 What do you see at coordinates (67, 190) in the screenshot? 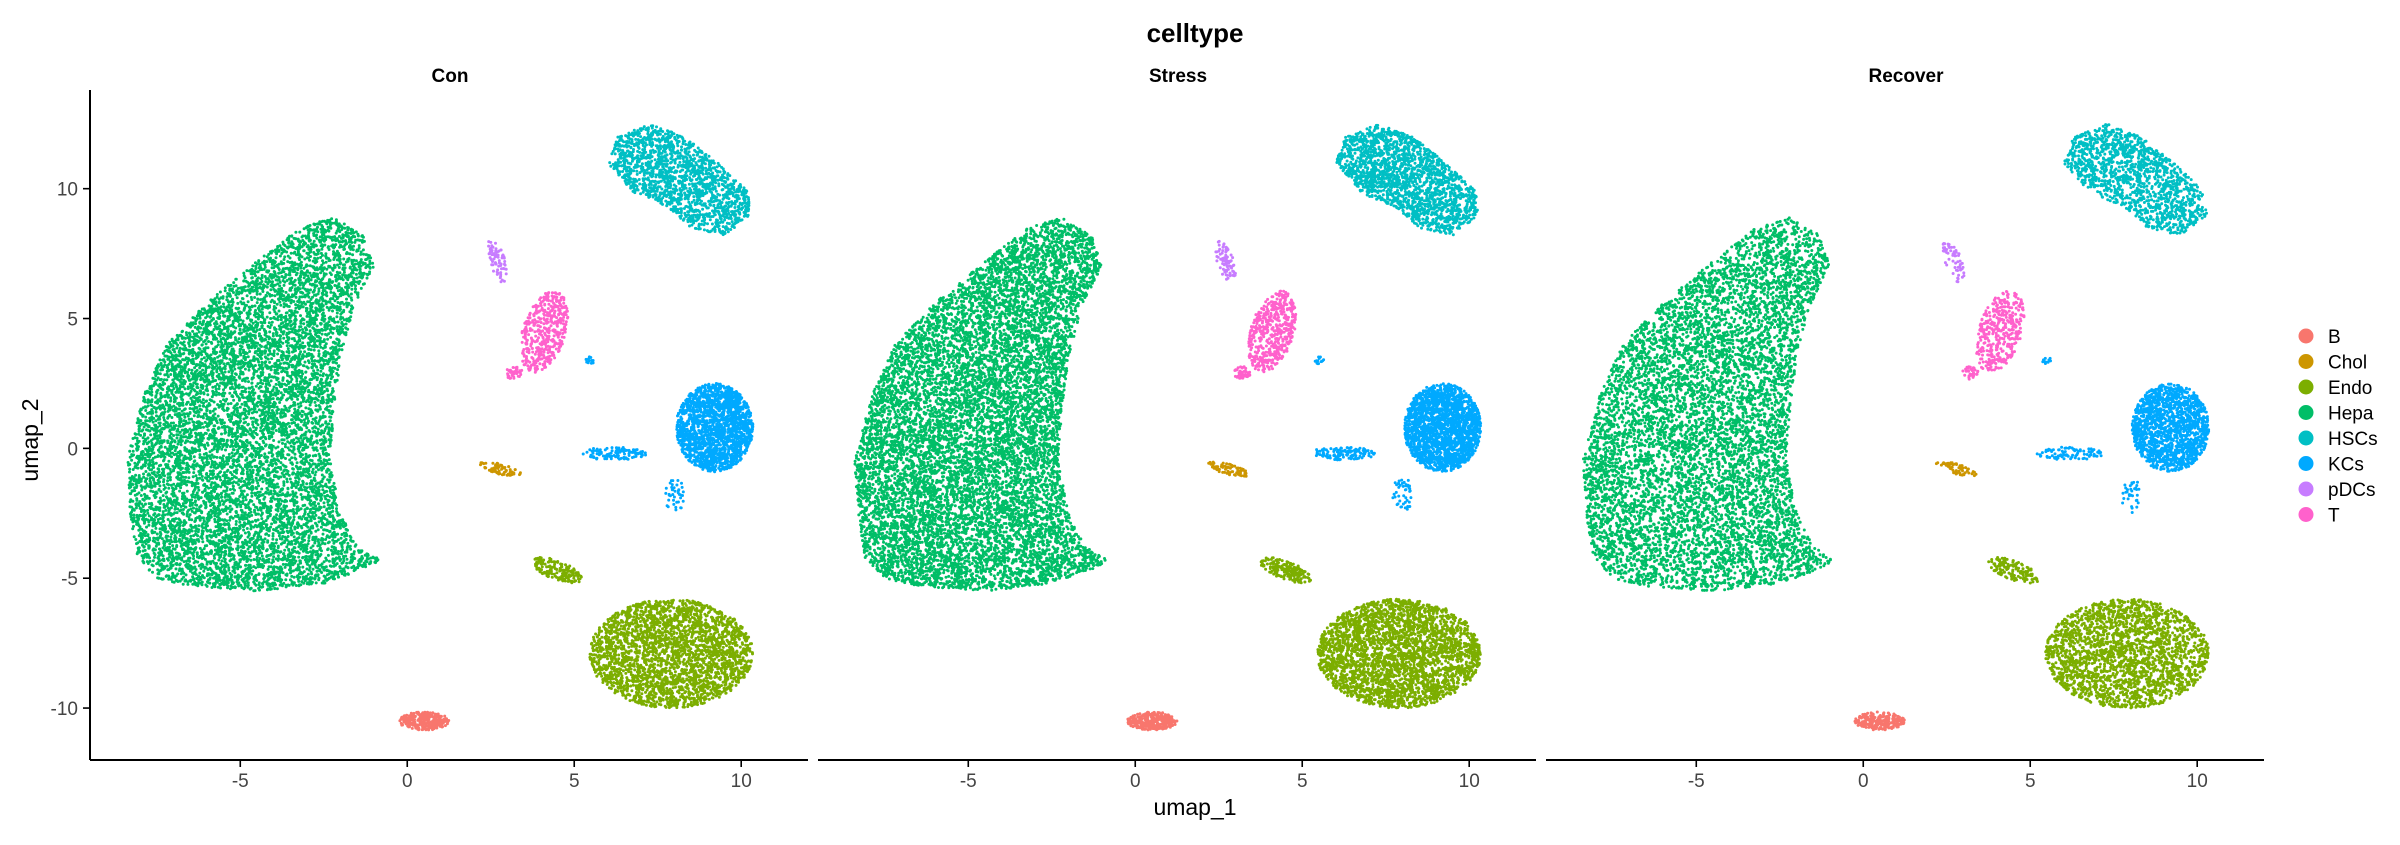
I see `y-tick-label: 10` at bounding box center [67, 190].